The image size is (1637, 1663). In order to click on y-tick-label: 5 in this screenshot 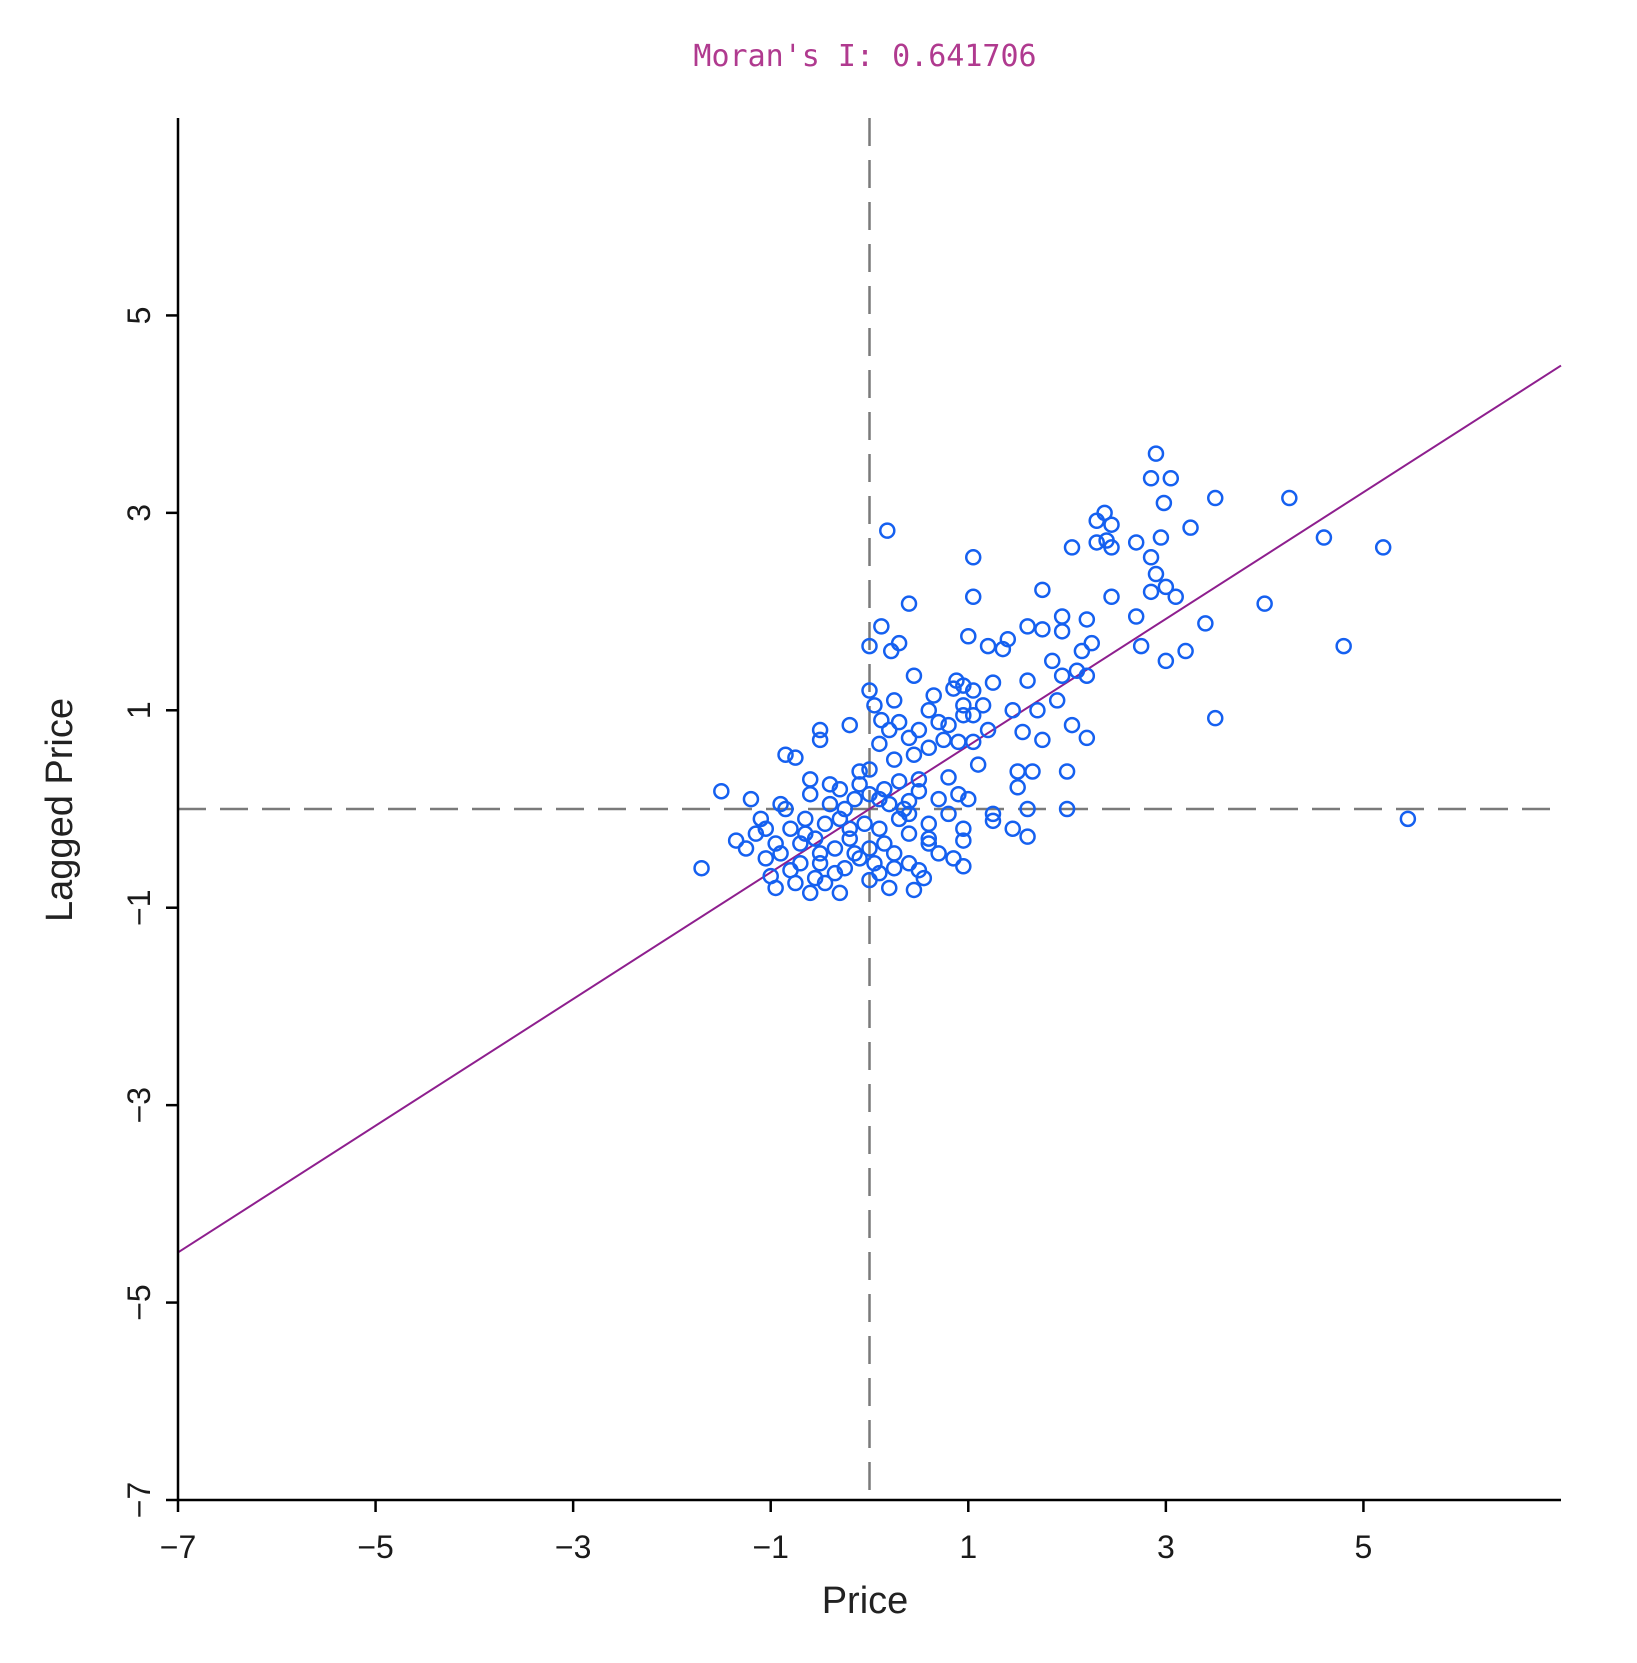, I will do `click(139, 316)`.